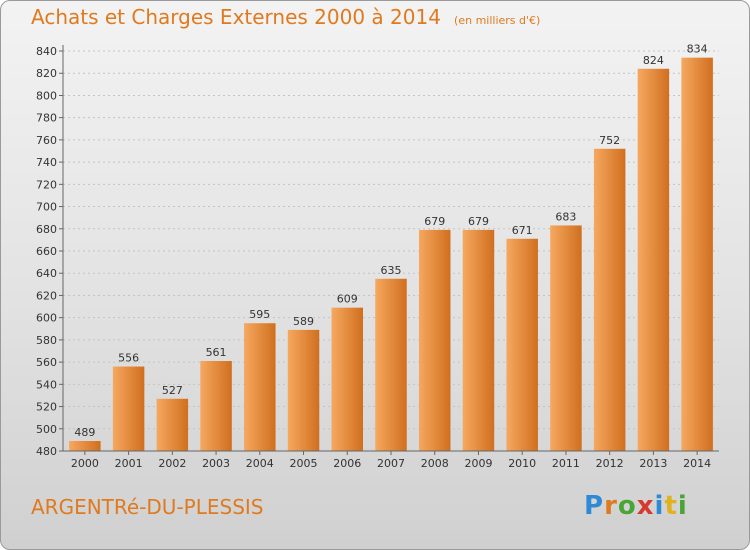  What do you see at coordinates (128, 358) in the screenshot?
I see `data-label: 556` at bounding box center [128, 358].